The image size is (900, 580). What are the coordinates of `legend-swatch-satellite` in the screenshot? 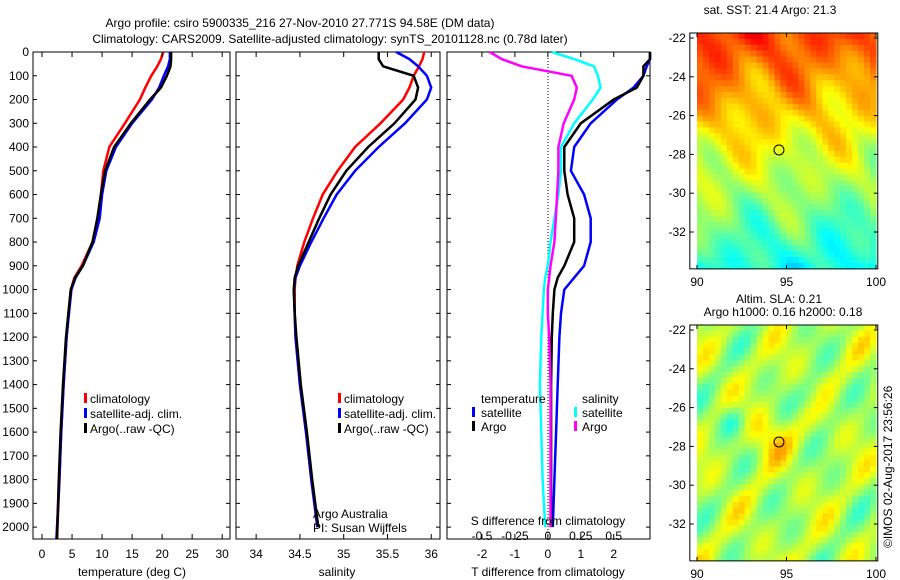 It's located at (339, 413).